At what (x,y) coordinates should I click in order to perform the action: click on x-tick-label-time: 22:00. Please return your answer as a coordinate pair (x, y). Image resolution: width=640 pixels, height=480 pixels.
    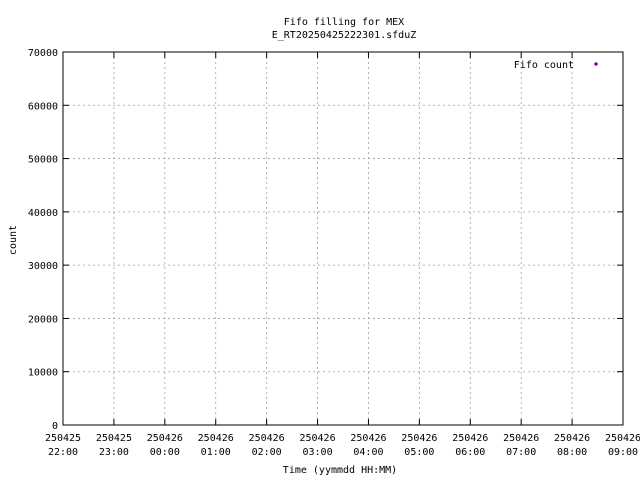
    Looking at the image, I should click on (63, 452).